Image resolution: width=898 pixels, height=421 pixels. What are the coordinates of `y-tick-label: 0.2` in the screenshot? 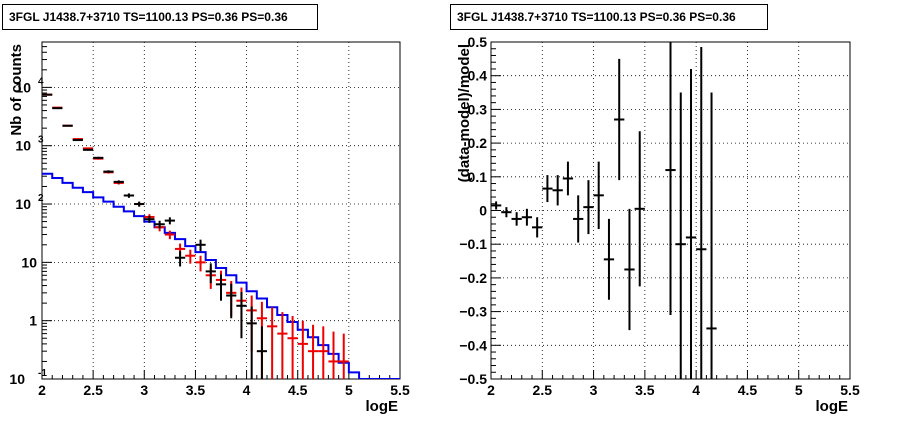 It's located at (478, 143).